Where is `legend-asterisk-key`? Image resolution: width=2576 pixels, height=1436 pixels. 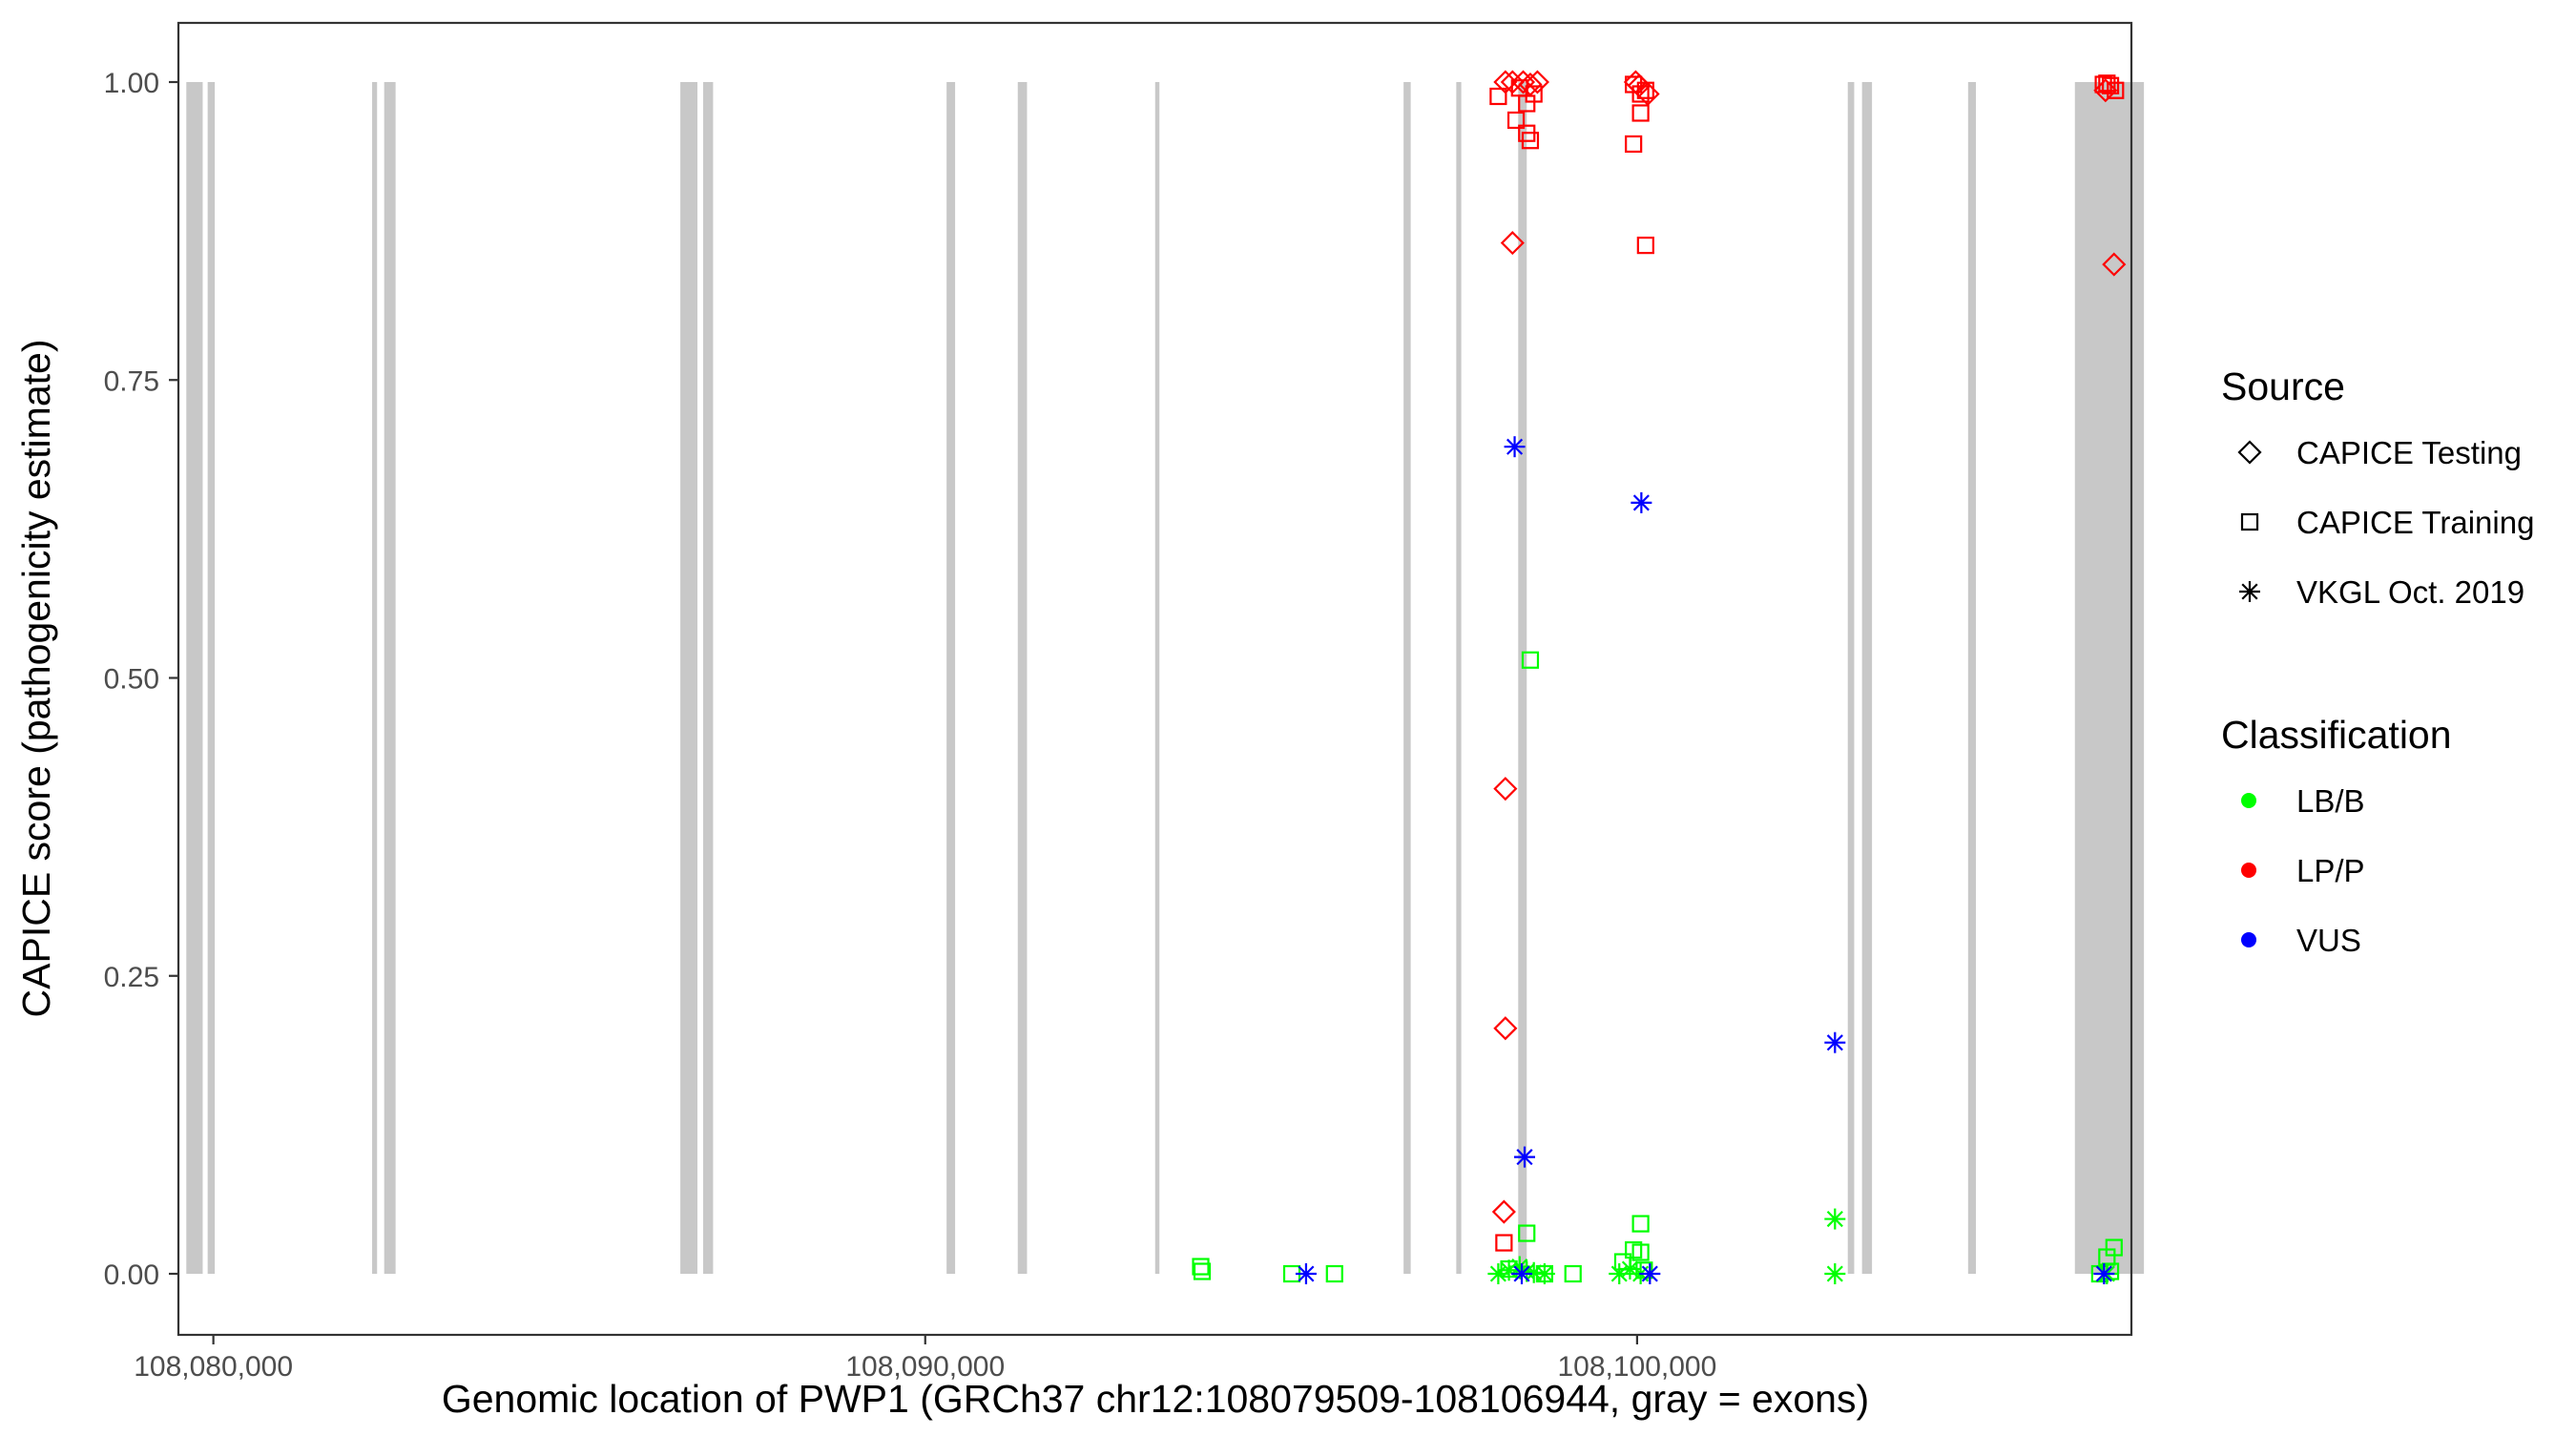
legend-asterisk-key is located at coordinates (2249, 591).